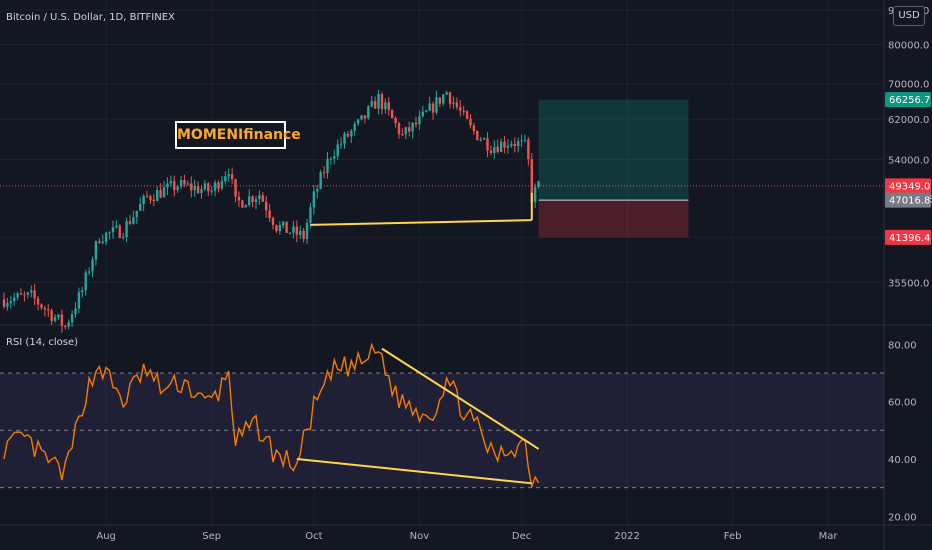 The image size is (932, 550). I want to click on time-tick-label: 2022, so click(626, 536).